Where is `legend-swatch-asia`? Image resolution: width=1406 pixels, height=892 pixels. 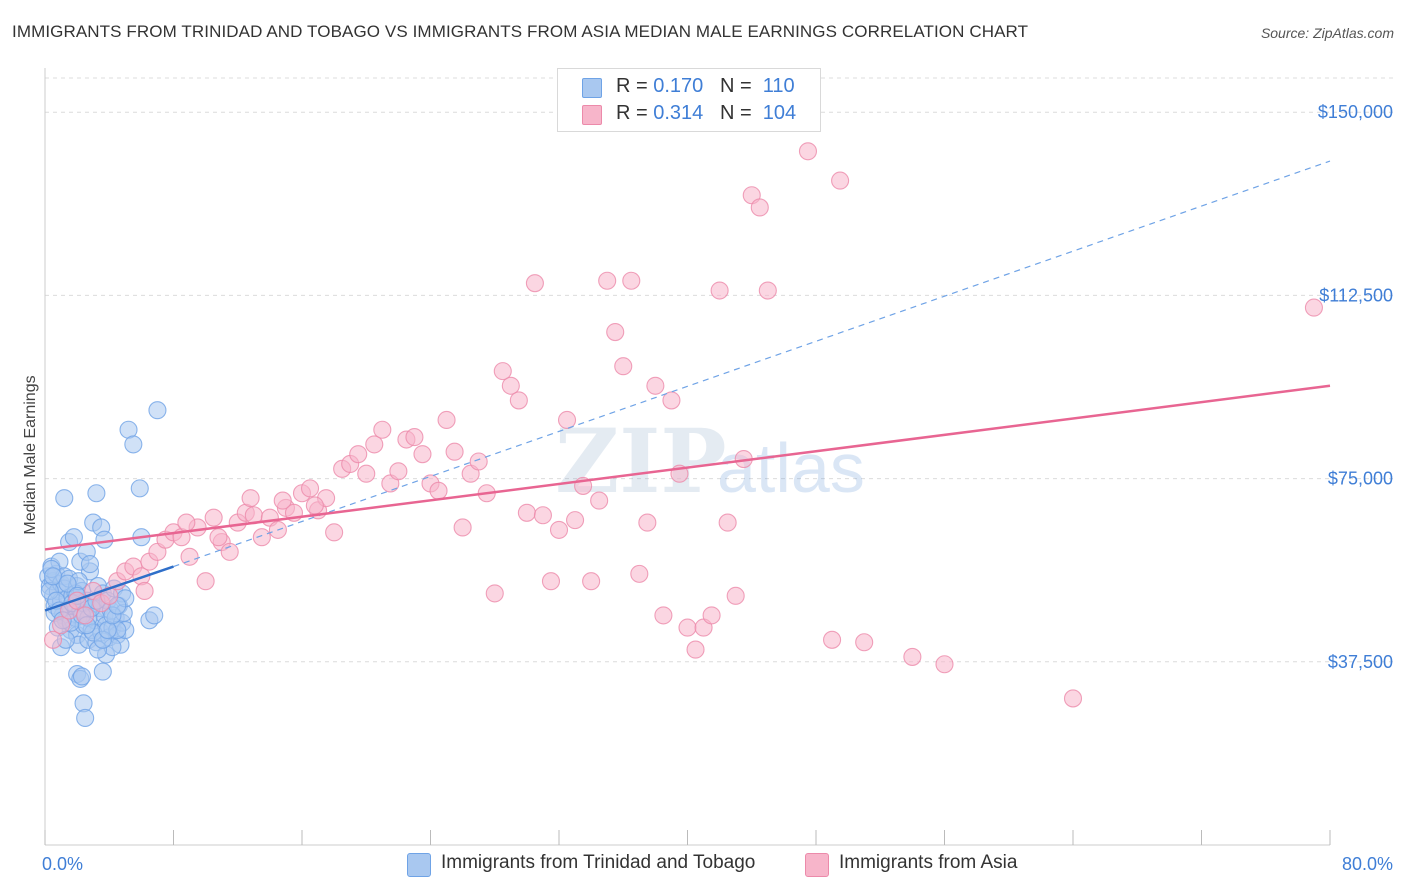
legend-swatch-asia is located at coordinates (592, 115).